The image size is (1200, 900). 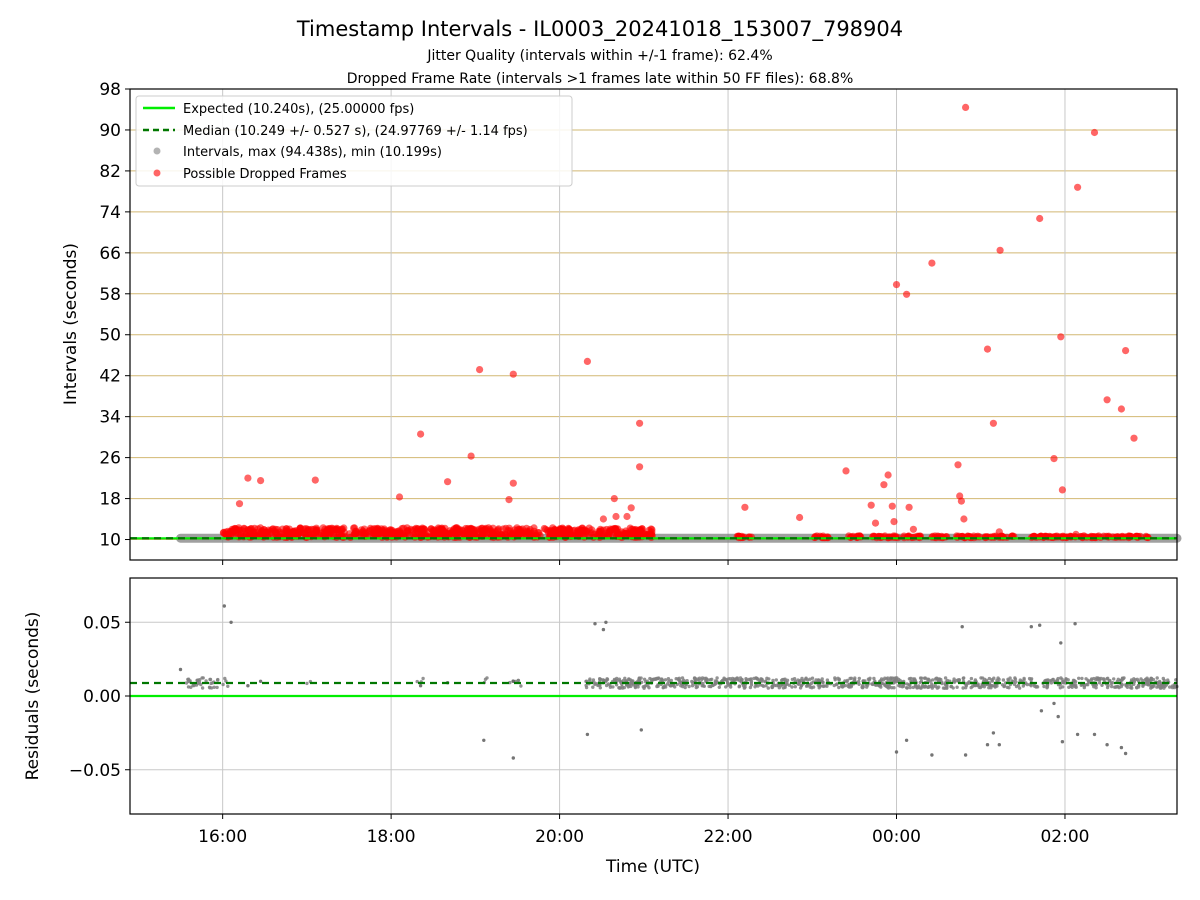 I want to click on intervals-y-tick-label: 34, so click(x=110, y=418).